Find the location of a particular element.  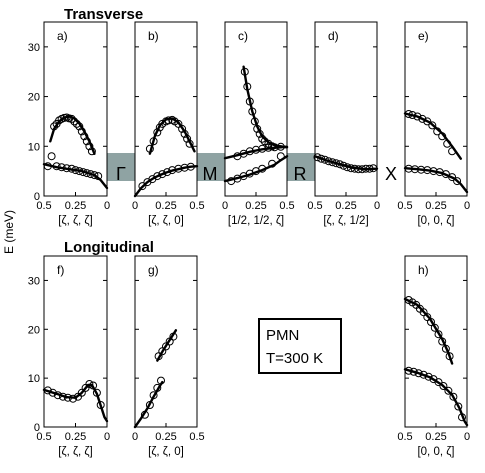

panel-f-xtick-label-2: 0 is located at coordinates (107, 437).